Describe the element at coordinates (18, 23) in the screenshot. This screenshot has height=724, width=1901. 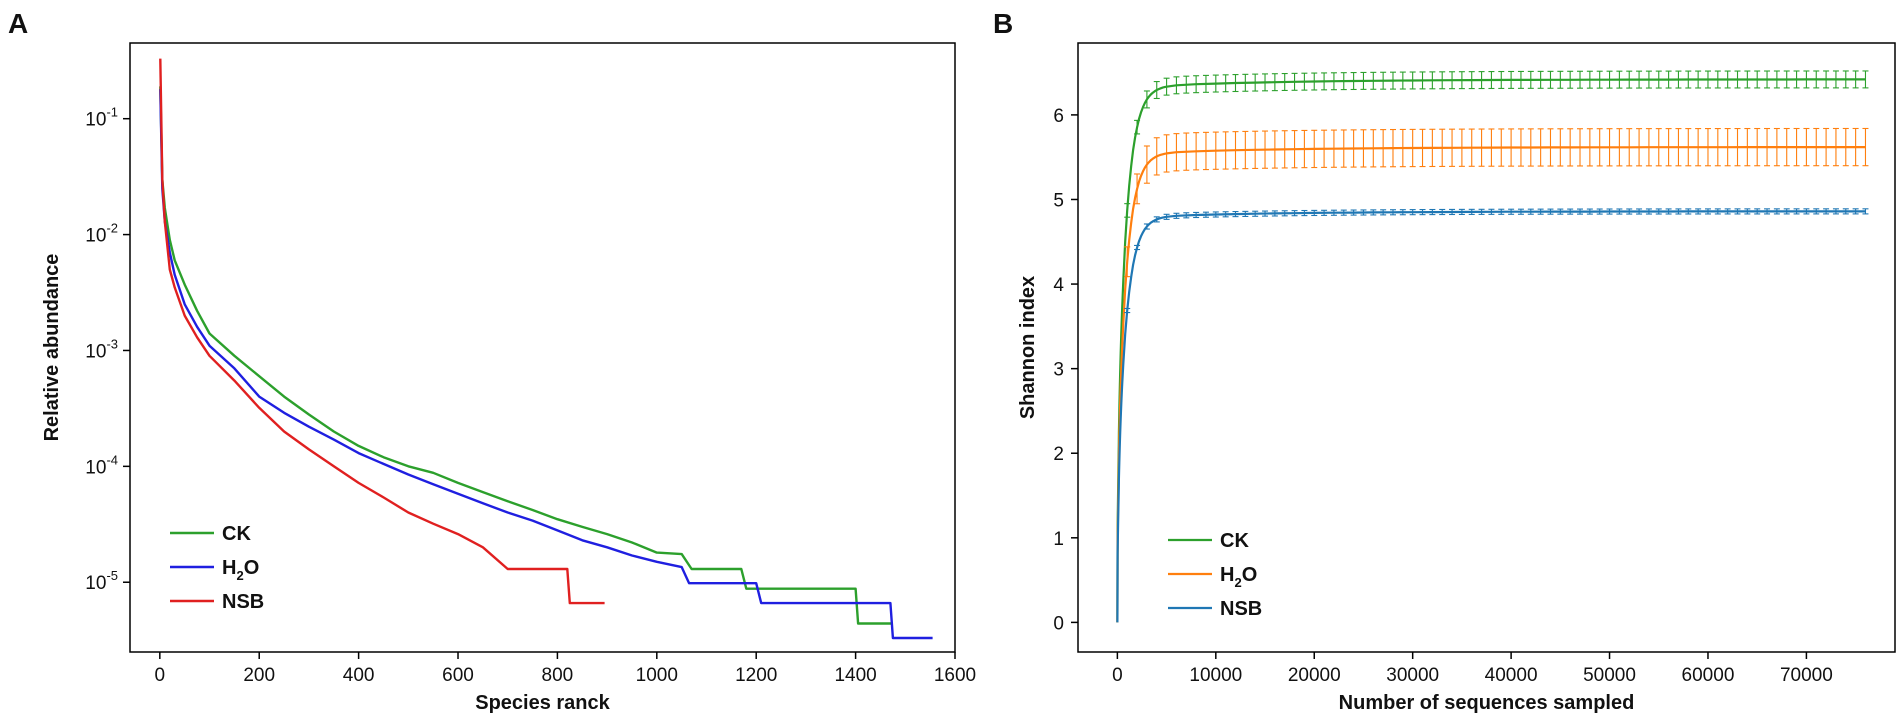
I see `panel-letter-a: A` at that location.